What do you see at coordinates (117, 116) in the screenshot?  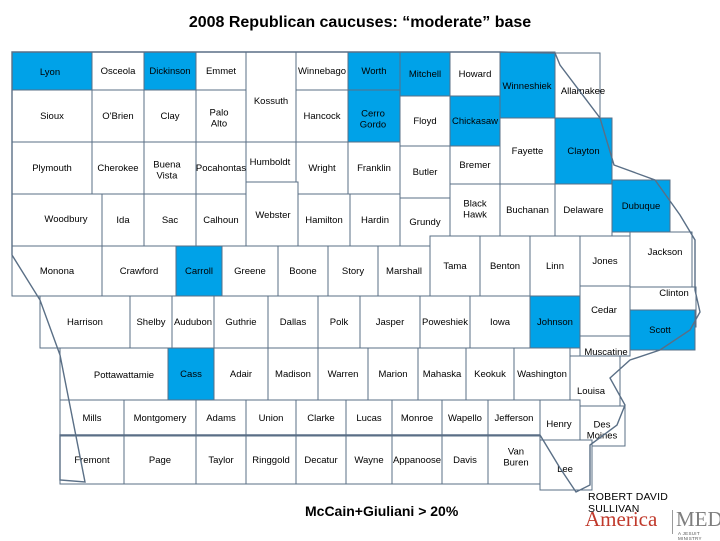 I see `county-label-o-brien: O'Brien` at bounding box center [117, 116].